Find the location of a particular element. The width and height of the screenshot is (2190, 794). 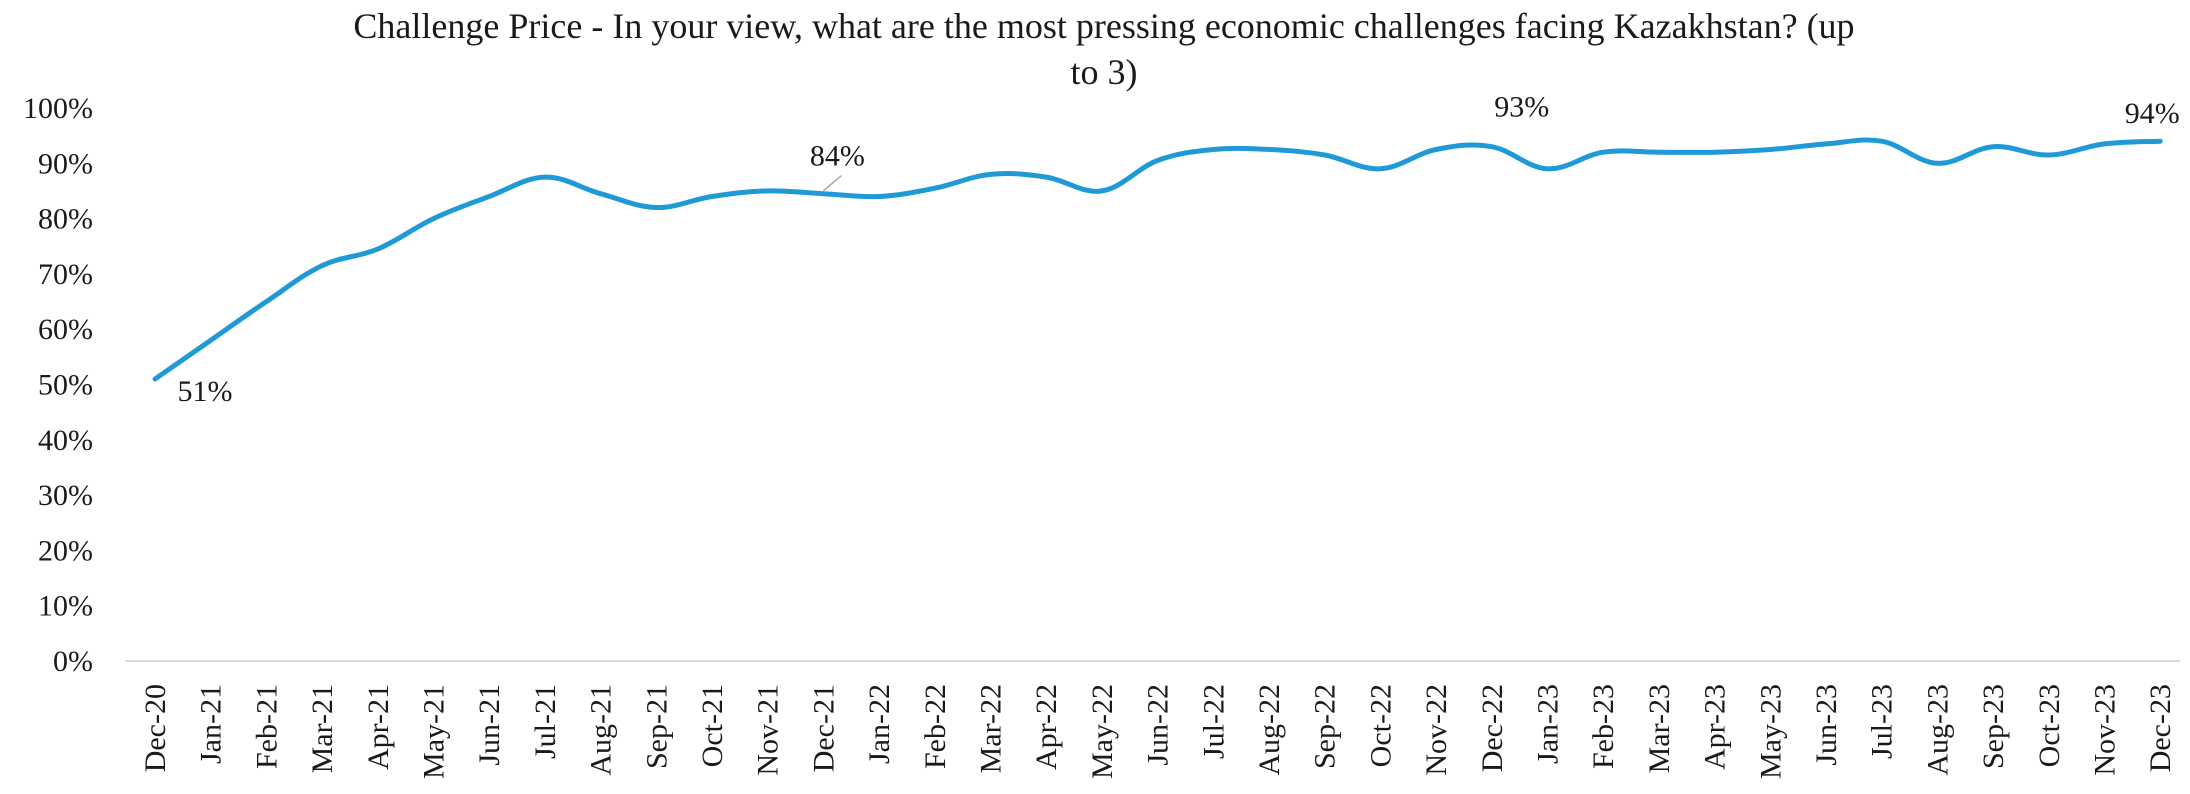

y-tick-label: 10% is located at coordinates (65, 606).